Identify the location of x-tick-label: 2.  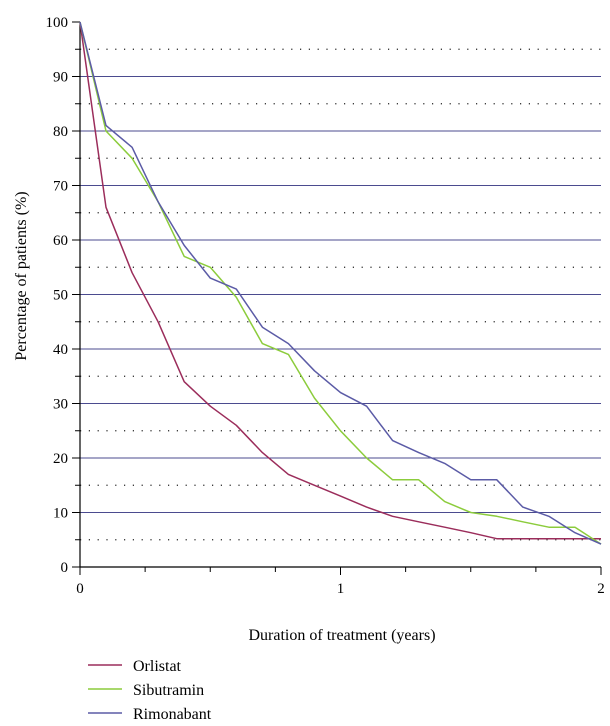
(601, 589).